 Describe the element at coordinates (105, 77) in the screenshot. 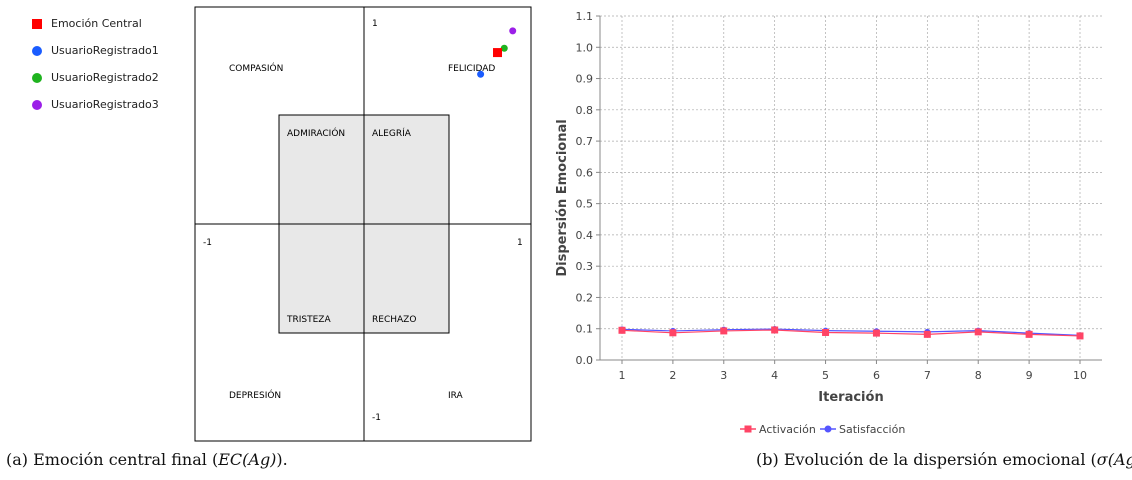

I see `legend-label: UsuarioRegistrado2` at that location.